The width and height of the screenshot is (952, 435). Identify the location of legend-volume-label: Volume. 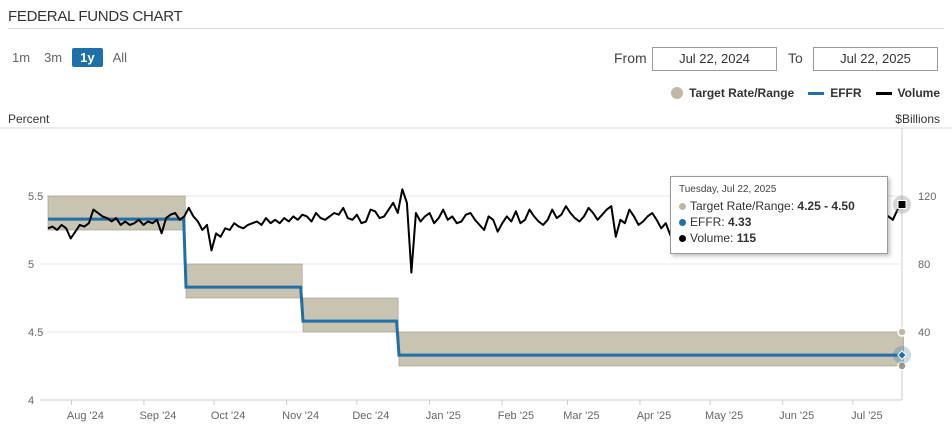
(918, 93).